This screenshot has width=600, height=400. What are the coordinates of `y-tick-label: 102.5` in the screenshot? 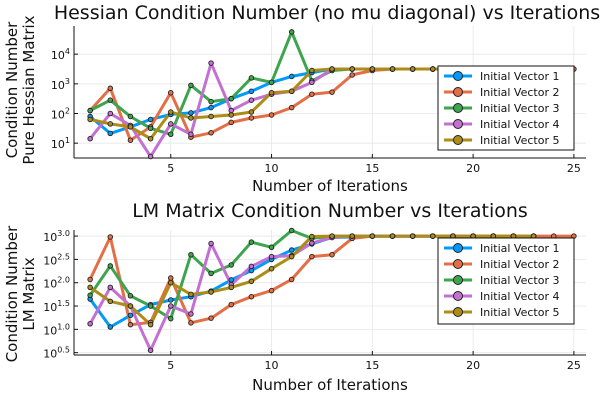 It's located at (56, 259).